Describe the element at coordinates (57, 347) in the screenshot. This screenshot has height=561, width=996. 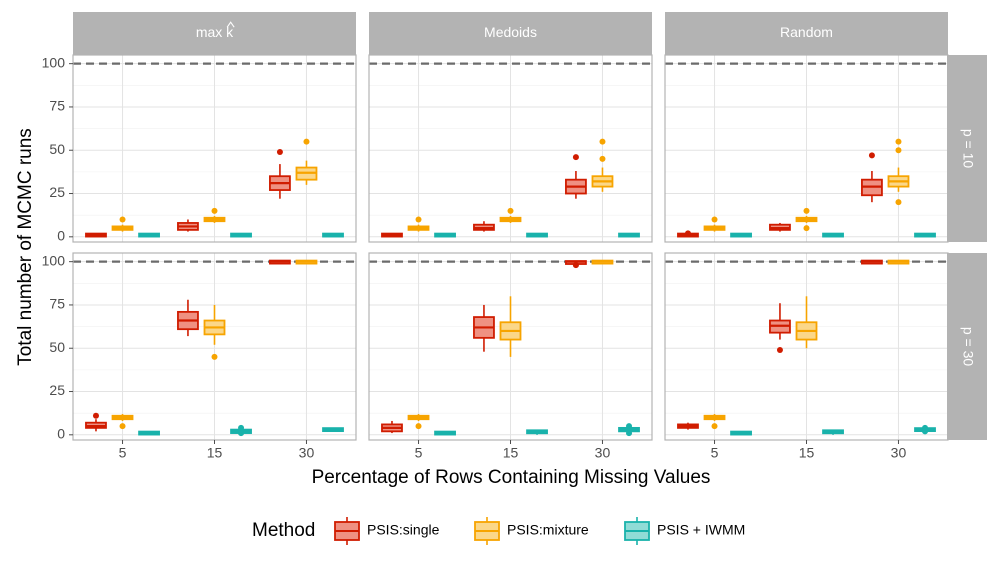
I see `y-tick-label: 50` at that location.